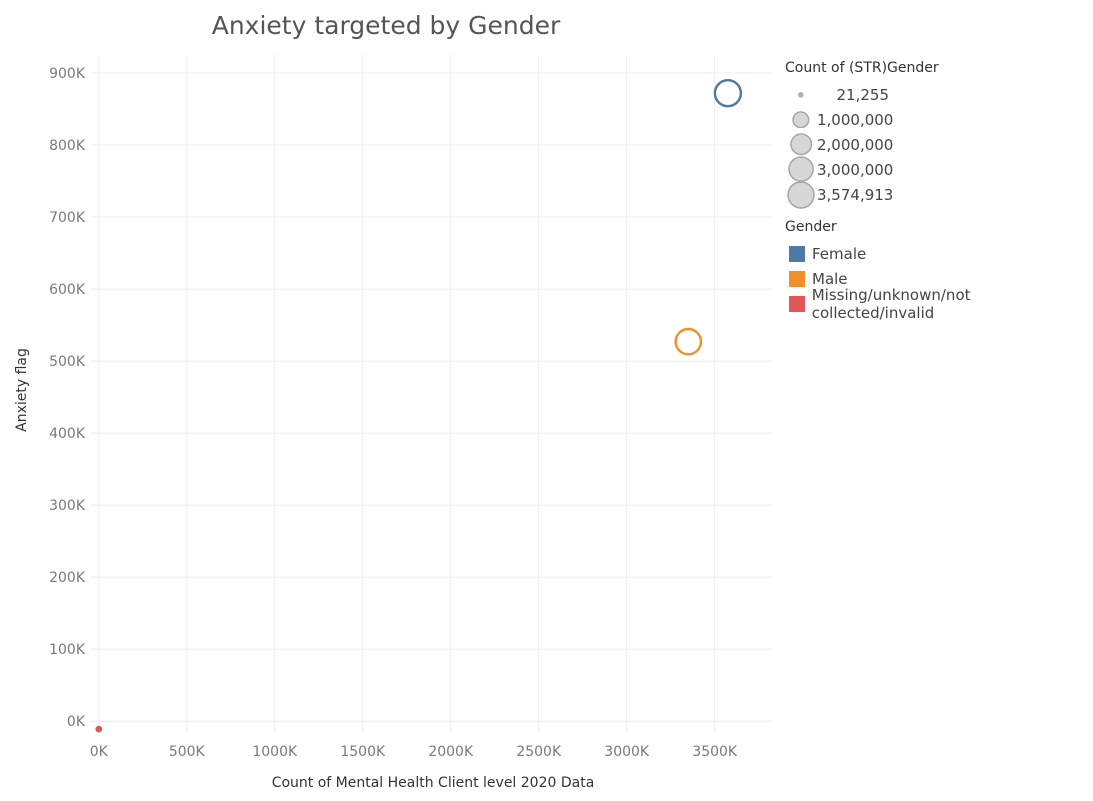 Image resolution: width=1093 pixels, height=801 pixels. I want to click on size-legend-label: 1,000,000, so click(855, 119).